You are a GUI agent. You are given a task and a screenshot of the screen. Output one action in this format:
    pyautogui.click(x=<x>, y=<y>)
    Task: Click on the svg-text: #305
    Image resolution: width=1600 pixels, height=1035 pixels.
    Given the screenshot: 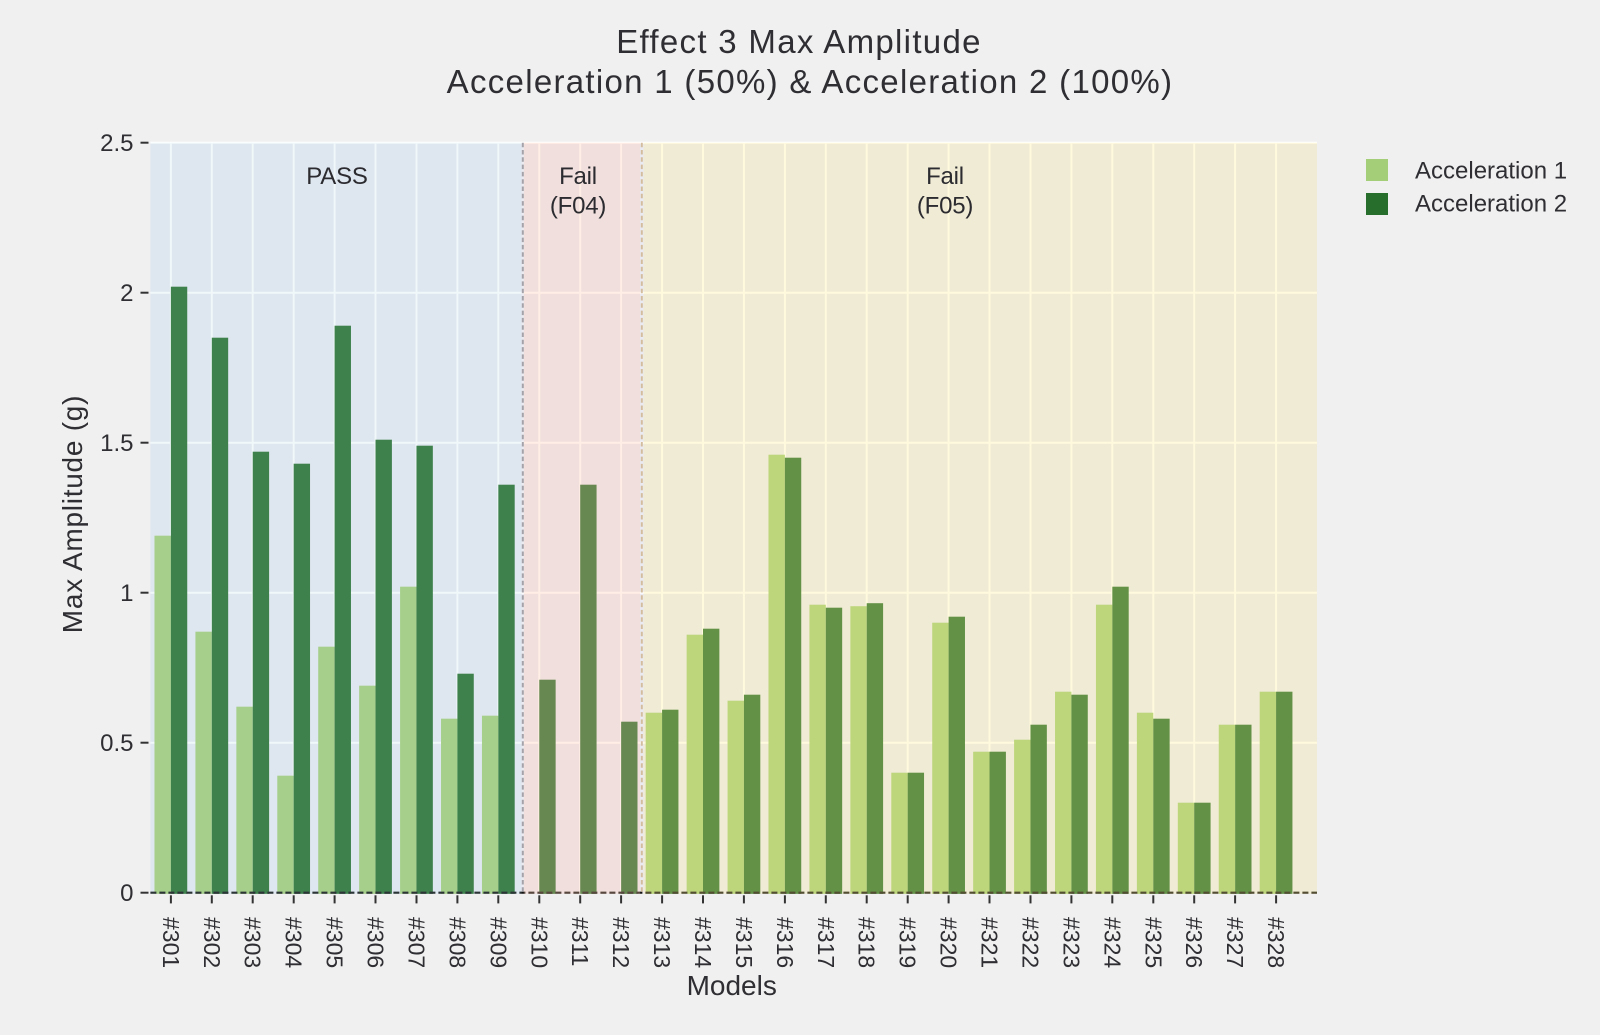 What is the action you would take?
    pyautogui.click(x=335, y=942)
    